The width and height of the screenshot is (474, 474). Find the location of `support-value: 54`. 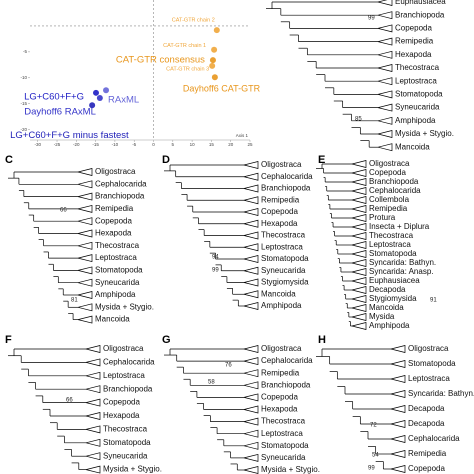

support-value: 54 is located at coordinates (375, 456).